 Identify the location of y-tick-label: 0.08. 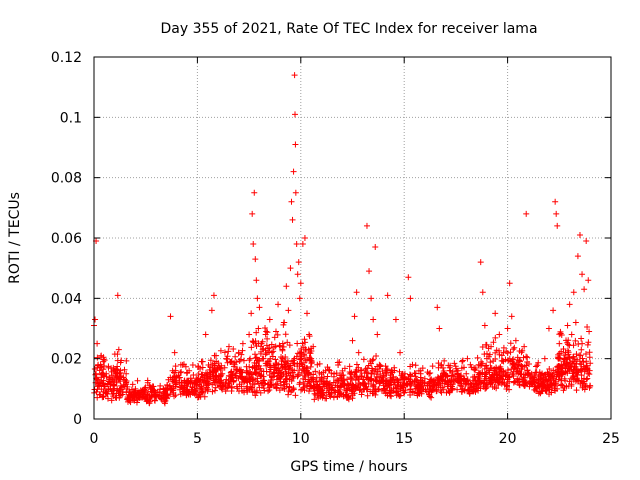
(66, 179).